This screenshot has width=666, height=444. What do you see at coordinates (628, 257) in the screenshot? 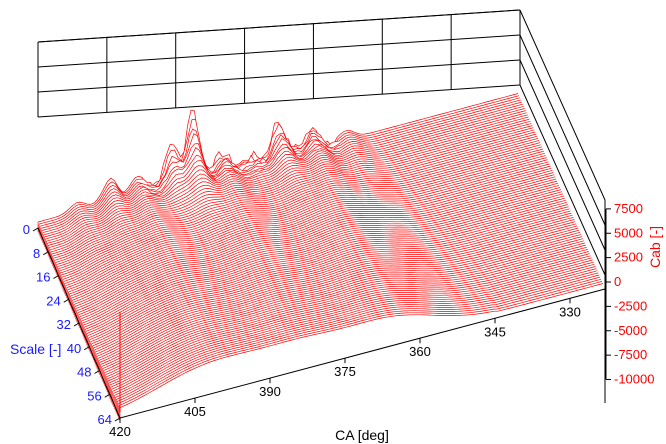
I see `cab-tick-label: 2500` at bounding box center [628, 257].